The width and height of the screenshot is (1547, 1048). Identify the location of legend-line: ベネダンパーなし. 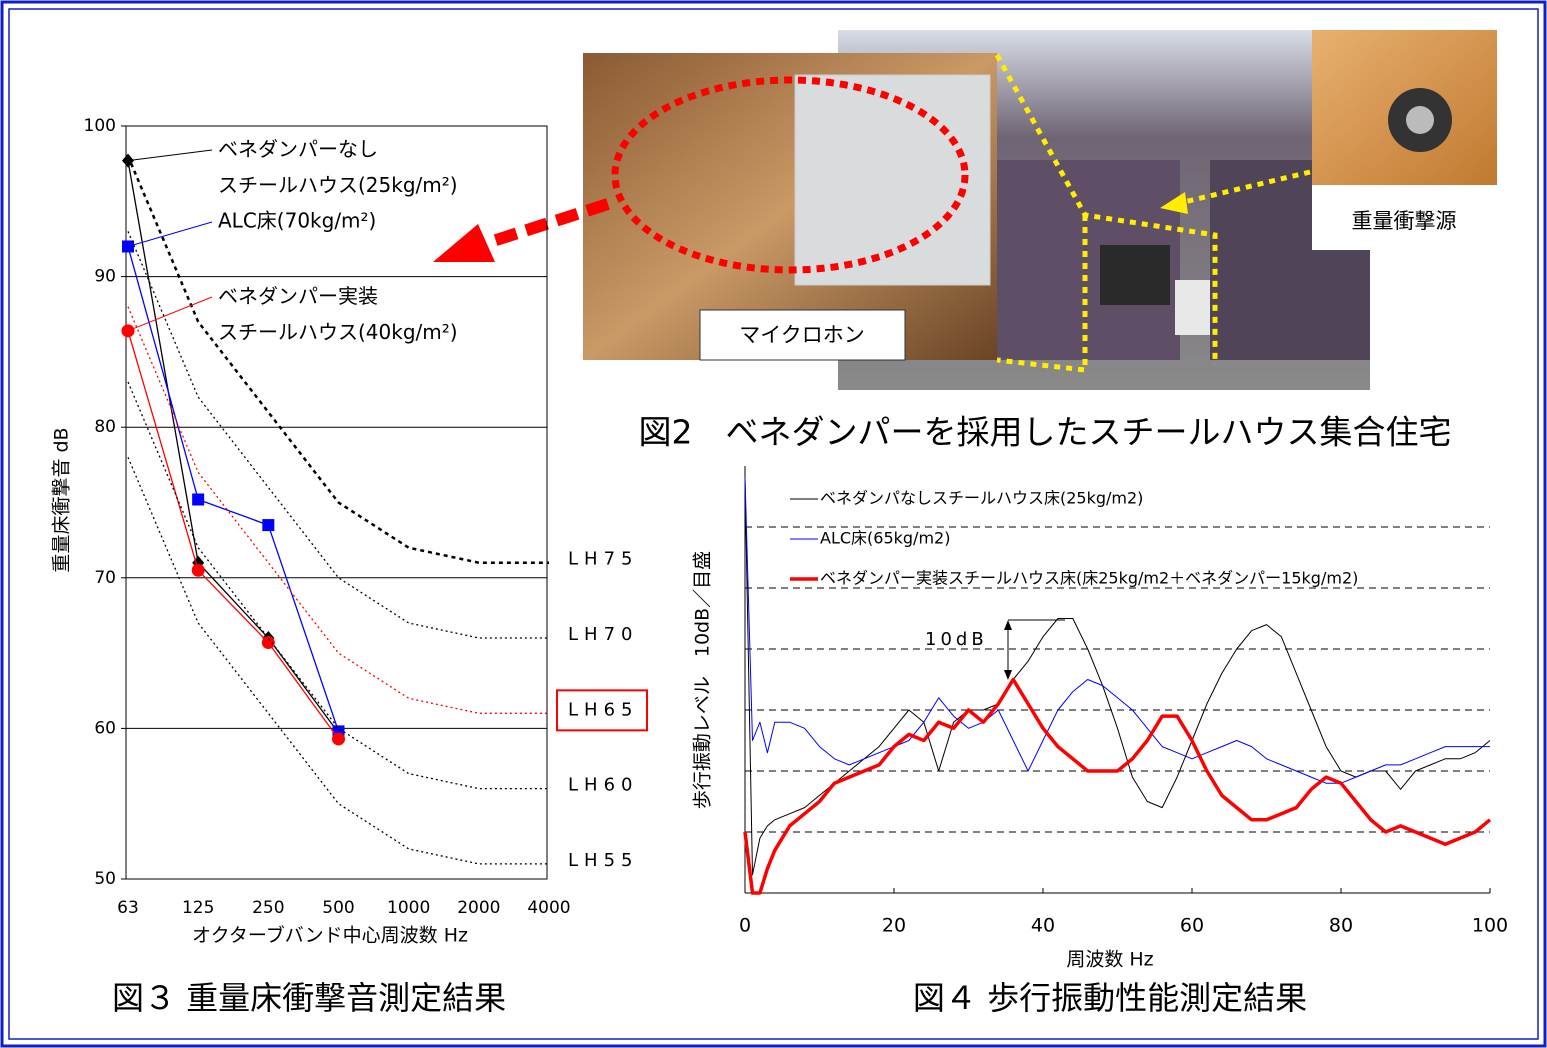
(301, 149).